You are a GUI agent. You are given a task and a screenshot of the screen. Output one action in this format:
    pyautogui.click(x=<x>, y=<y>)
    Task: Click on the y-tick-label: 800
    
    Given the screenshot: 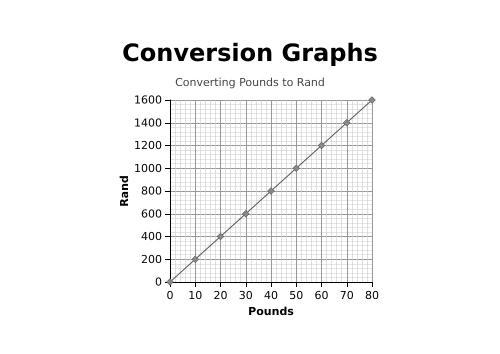 What is the action you would take?
    pyautogui.click(x=151, y=191)
    